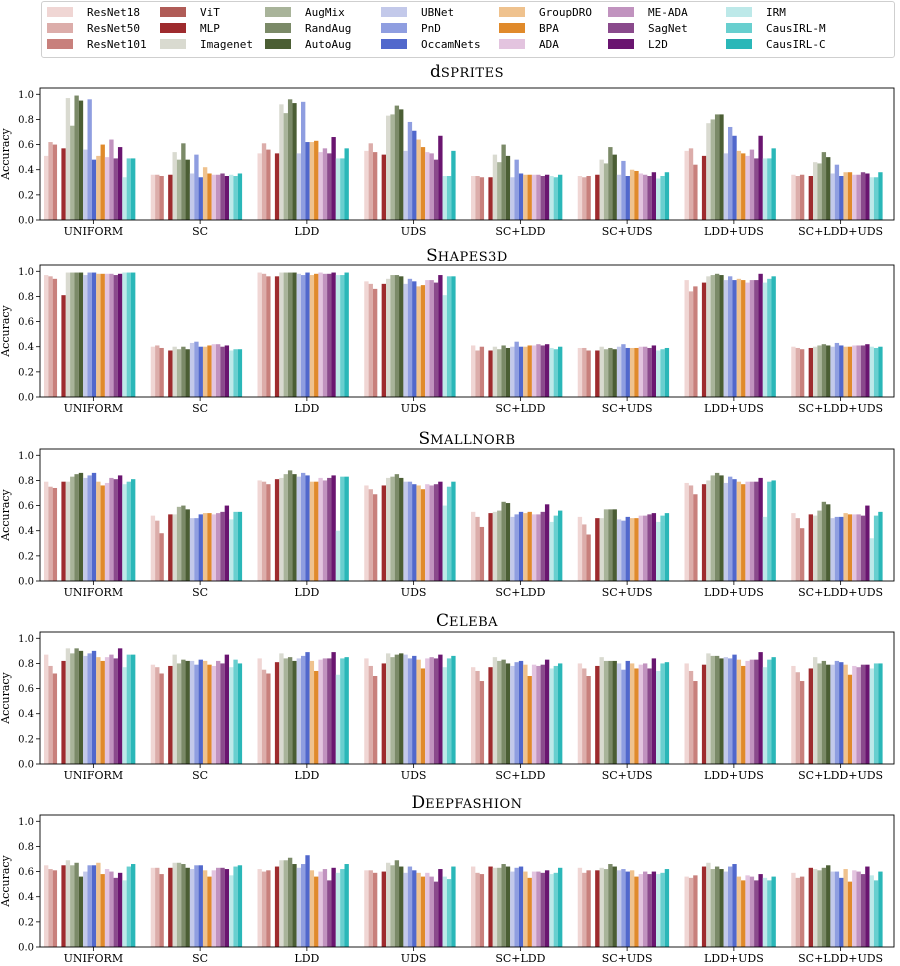  Describe the element at coordinates (26, 639) in the screenshot. I see `y-tick-label: 1.0` at that location.